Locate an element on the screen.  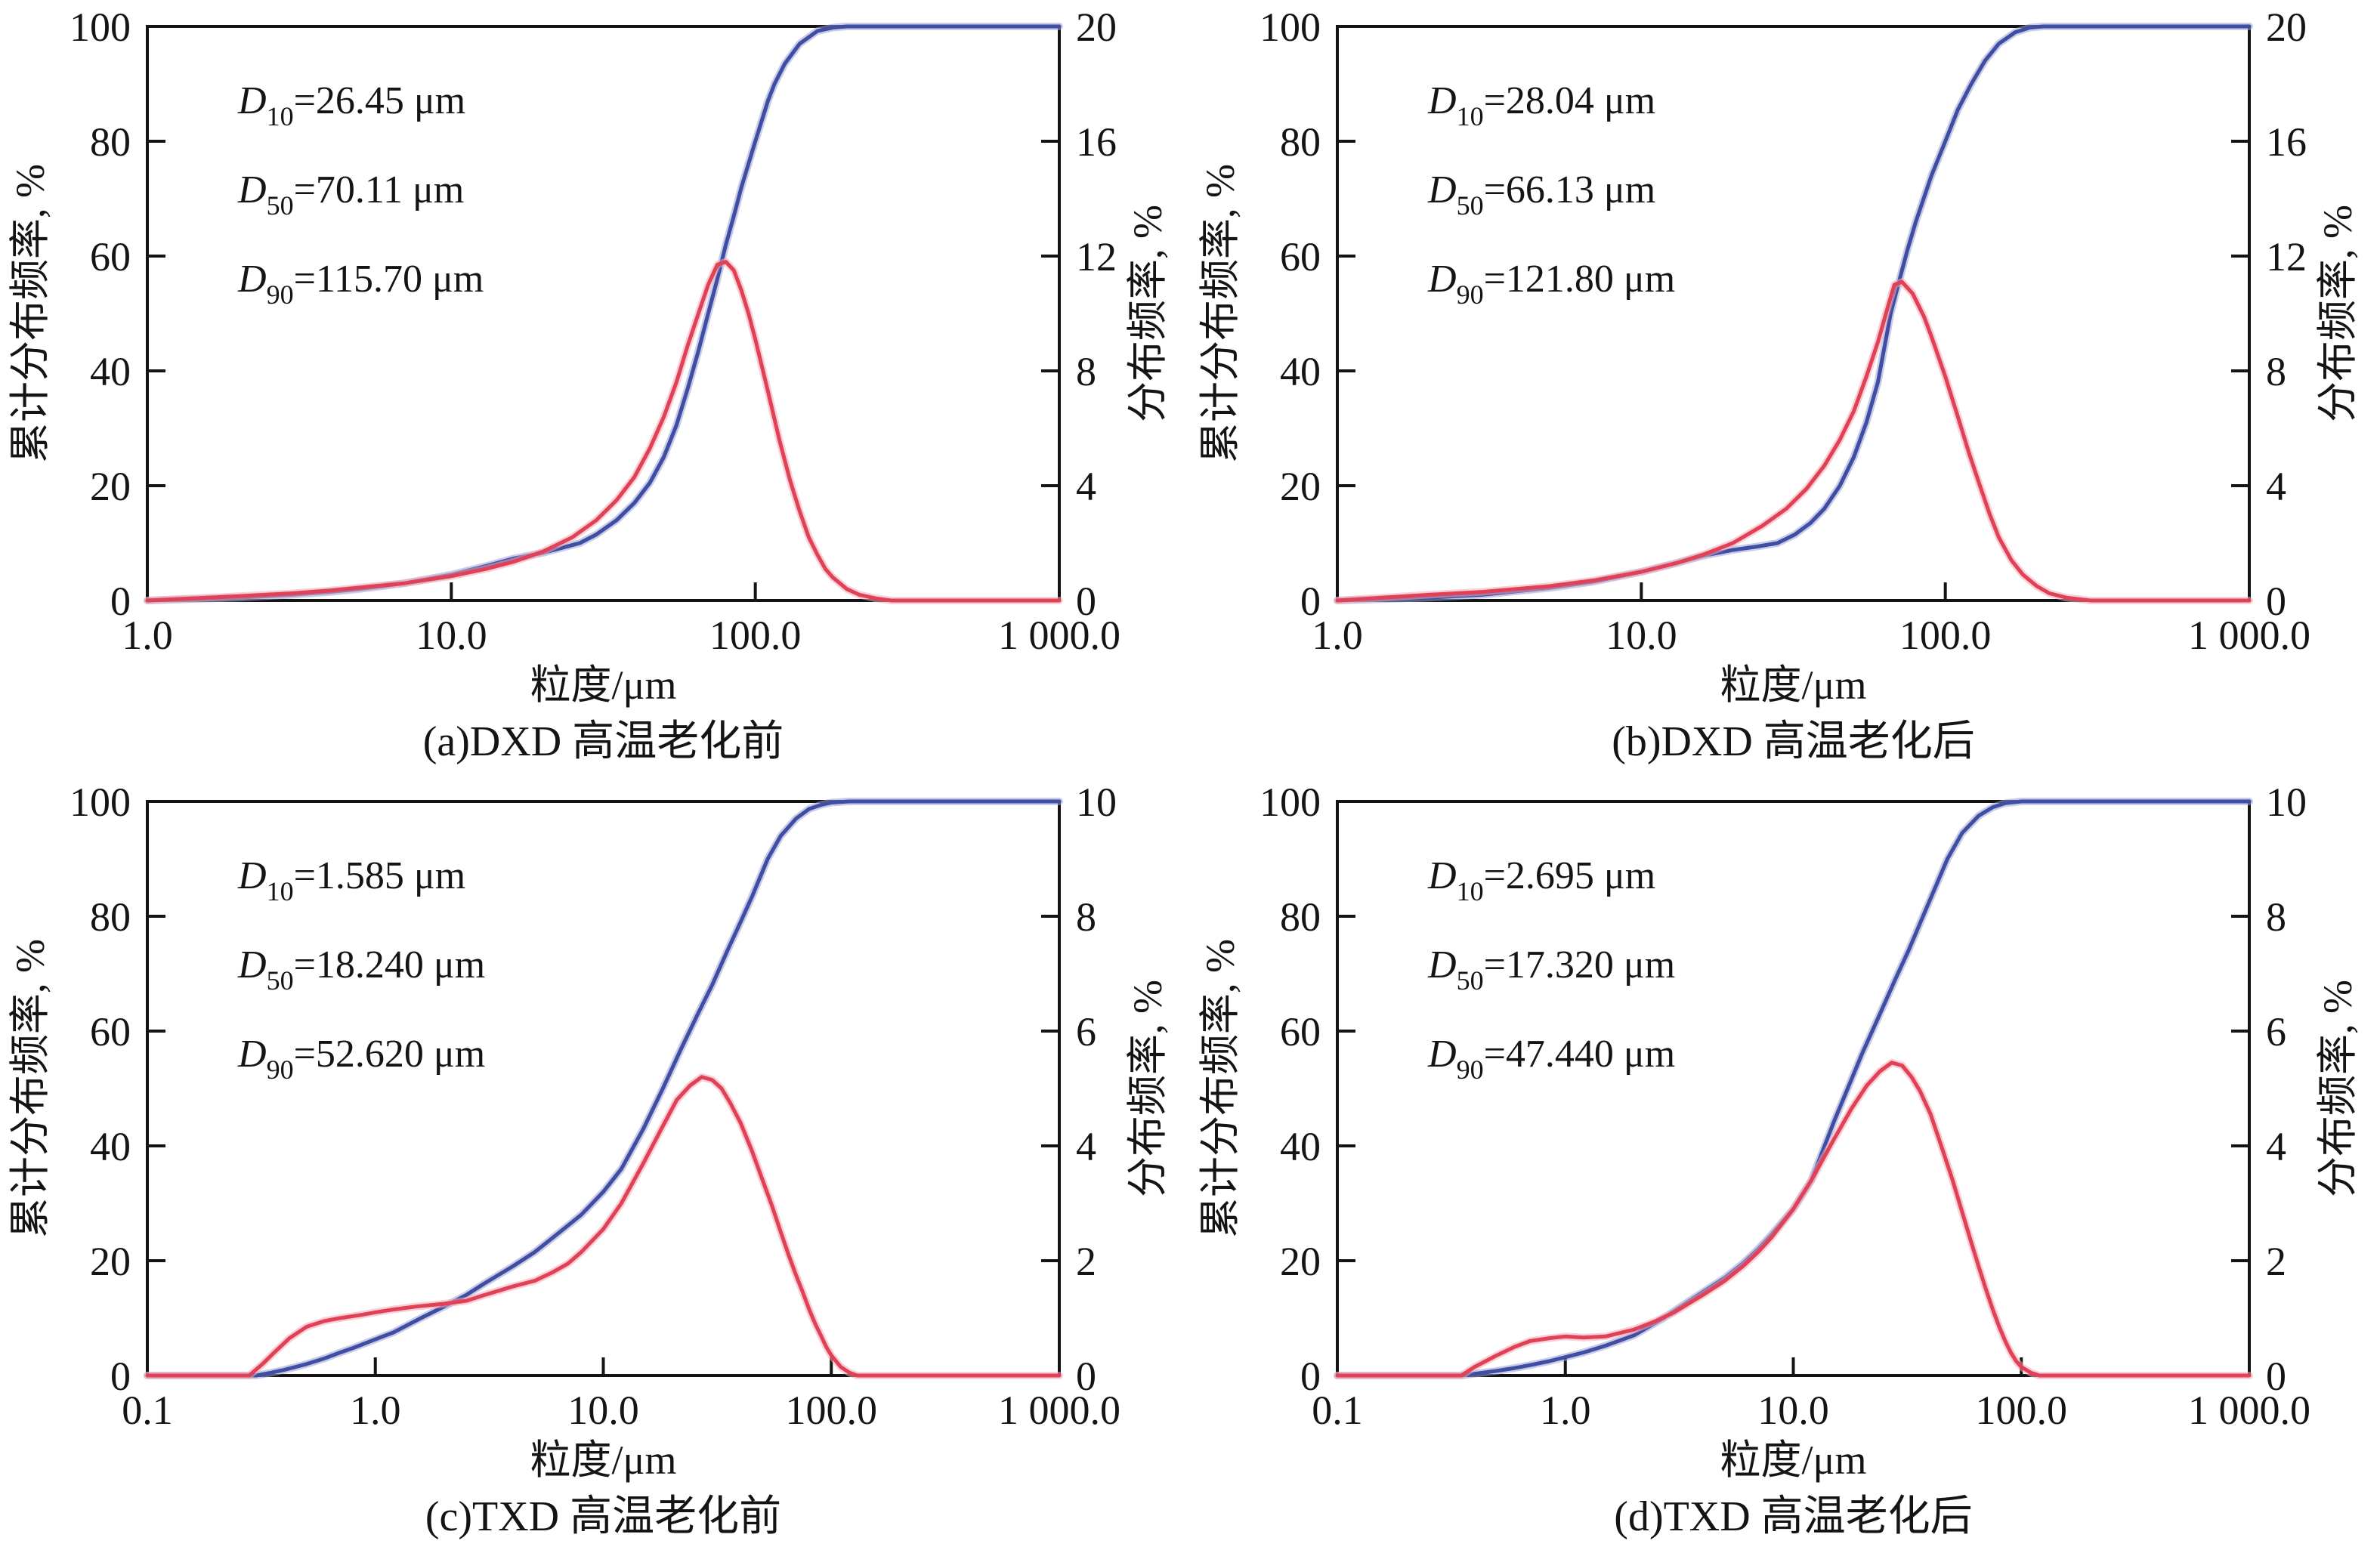
annotation-d50: D50=70.11 μm is located at coordinates (350, 195).